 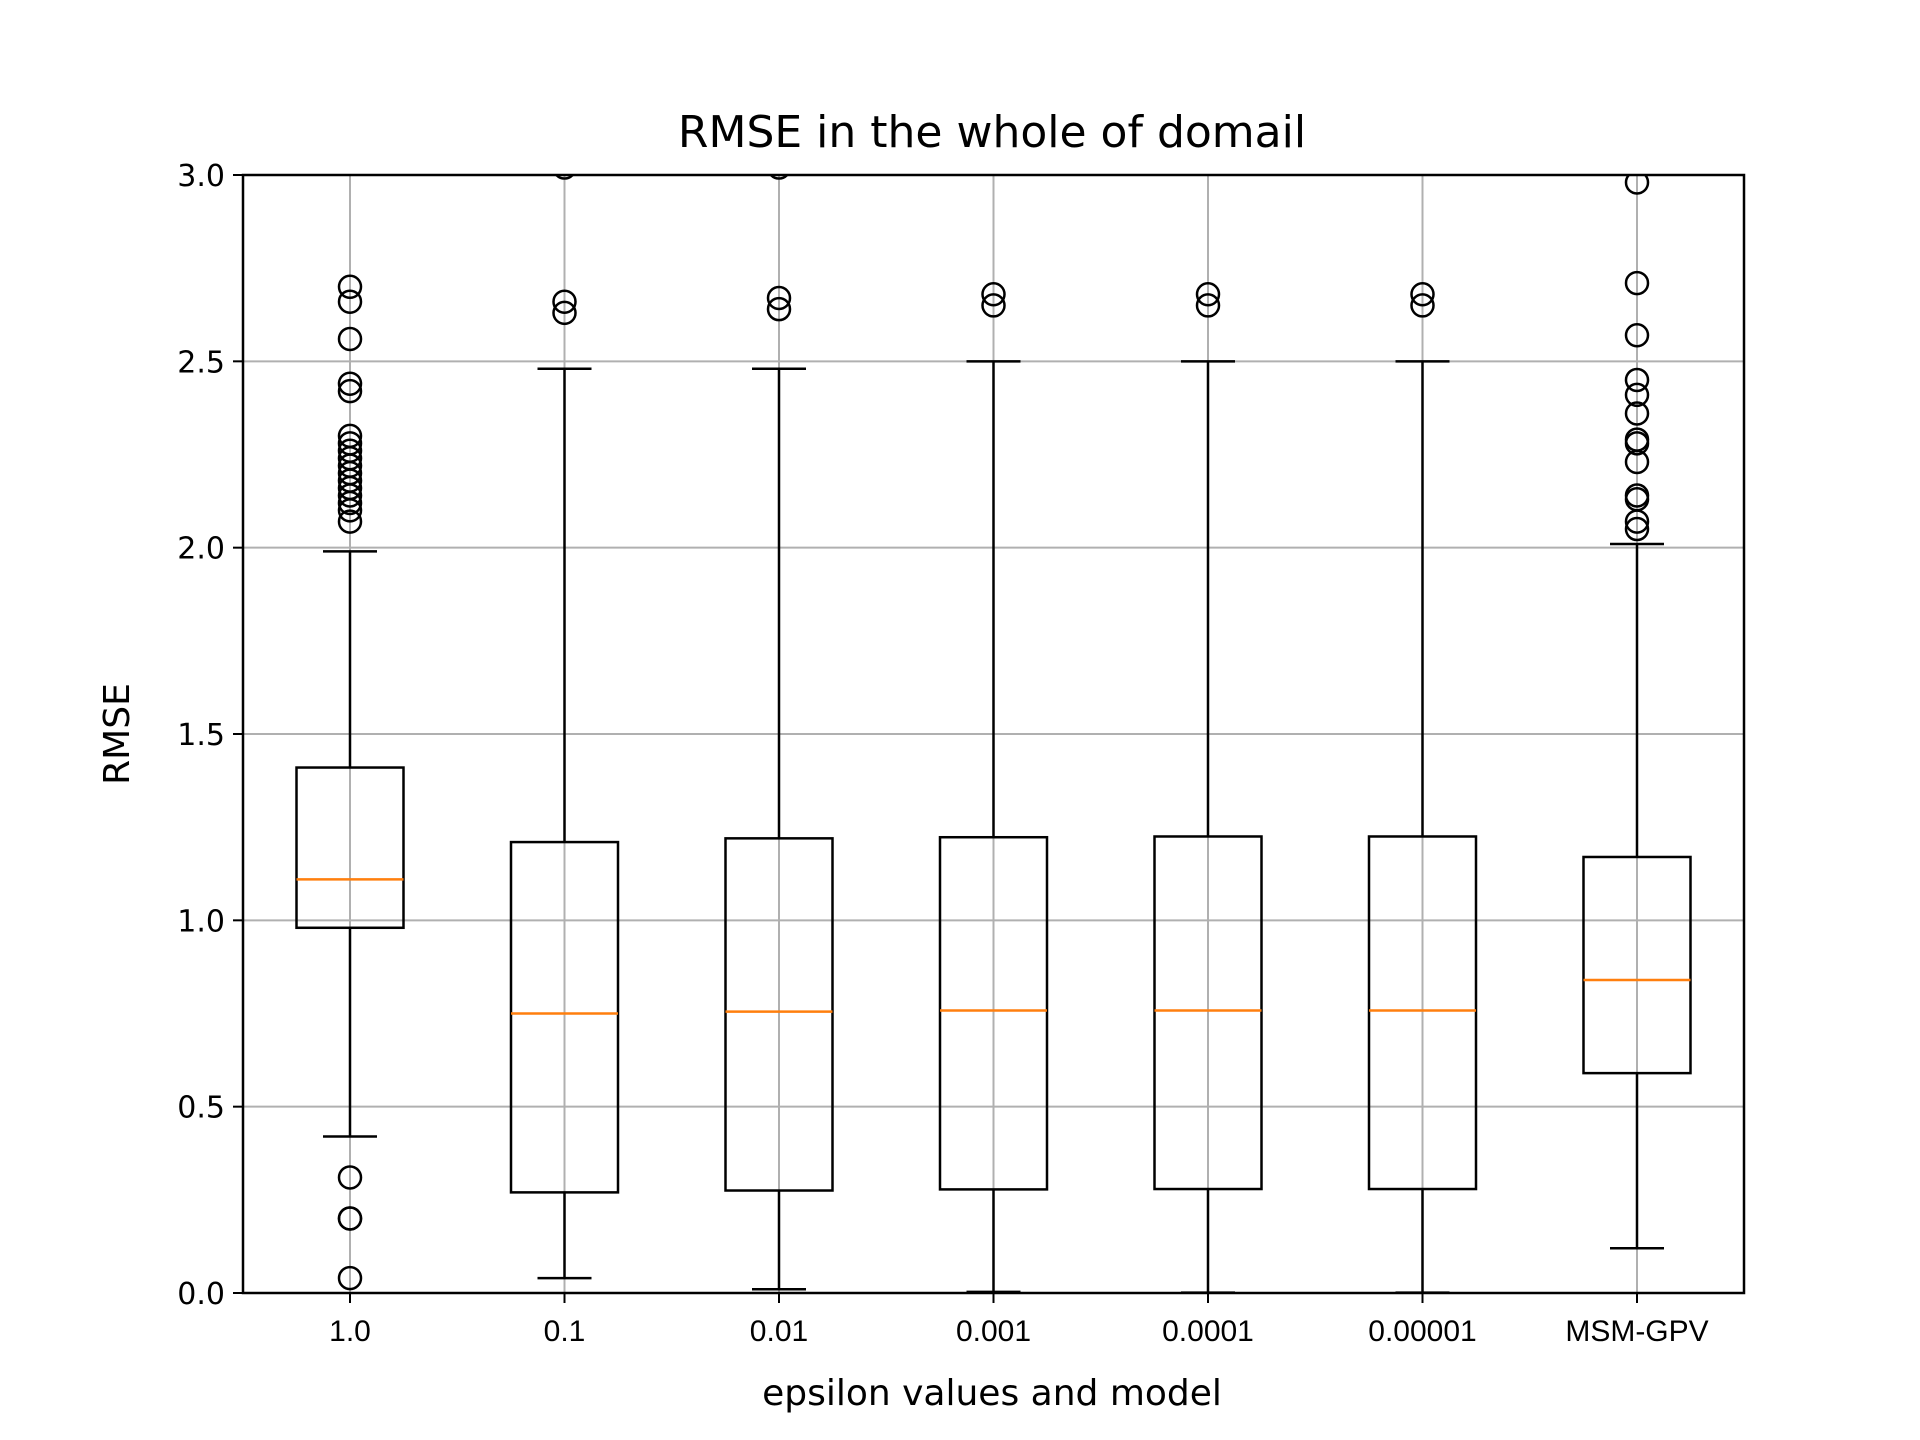 What do you see at coordinates (1636, 1331) in the screenshot?
I see `x-tick-label: MSM-GPV` at bounding box center [1636, 1331].